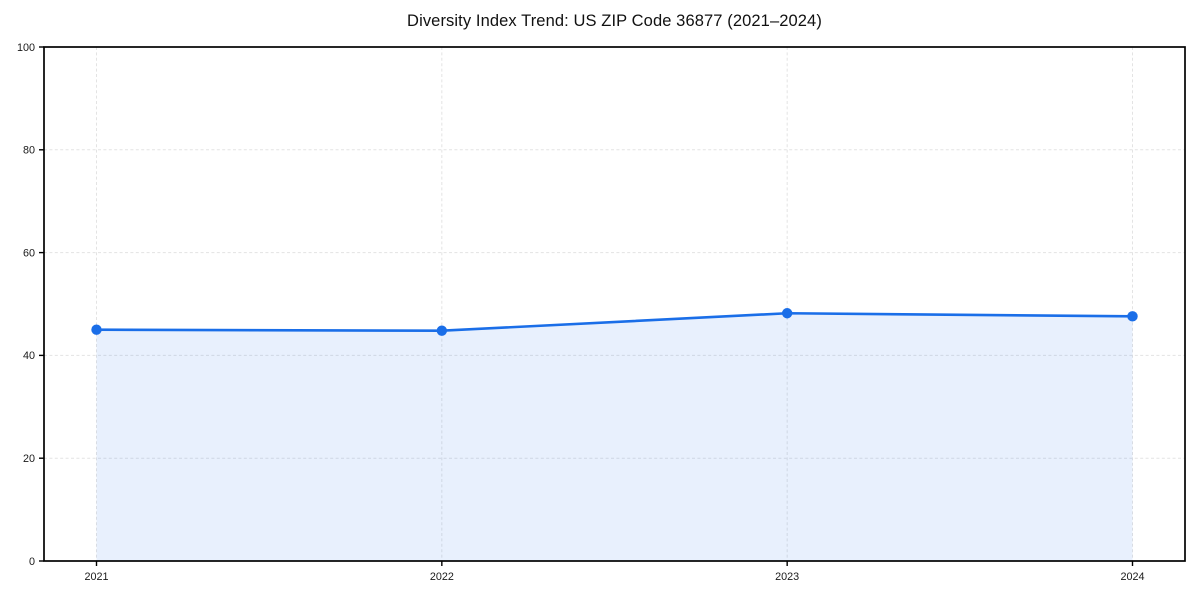 This screenshot has width=1200, height=600. Describe the element at coordinates (32, 562) in the screenshot. I see `y-tick-label: 0` at that location.